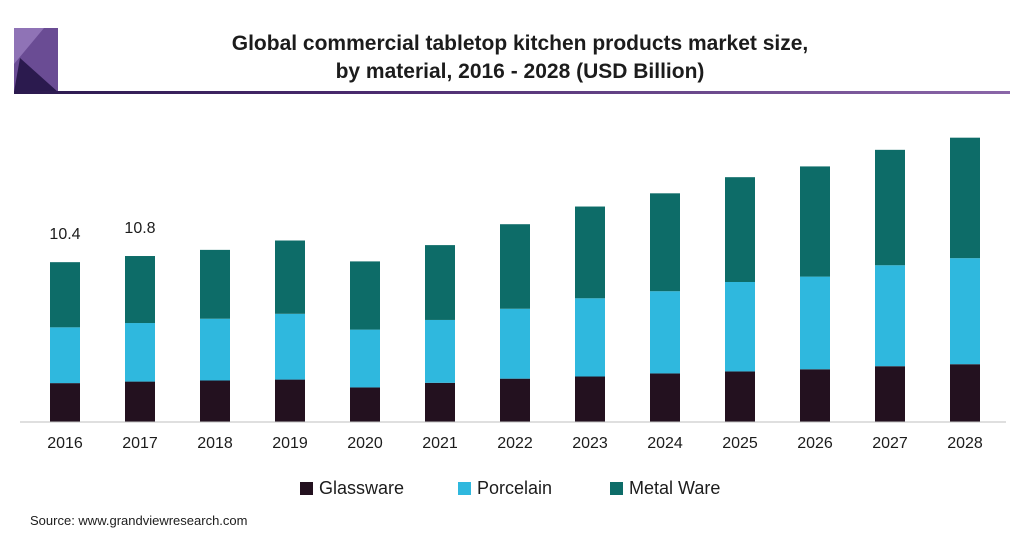 The image size is (1024, 555). What do you see at coordinates (362, 488) in the screenshot?
I see `legend-label: Glassware` at bounding box center [362, 488].